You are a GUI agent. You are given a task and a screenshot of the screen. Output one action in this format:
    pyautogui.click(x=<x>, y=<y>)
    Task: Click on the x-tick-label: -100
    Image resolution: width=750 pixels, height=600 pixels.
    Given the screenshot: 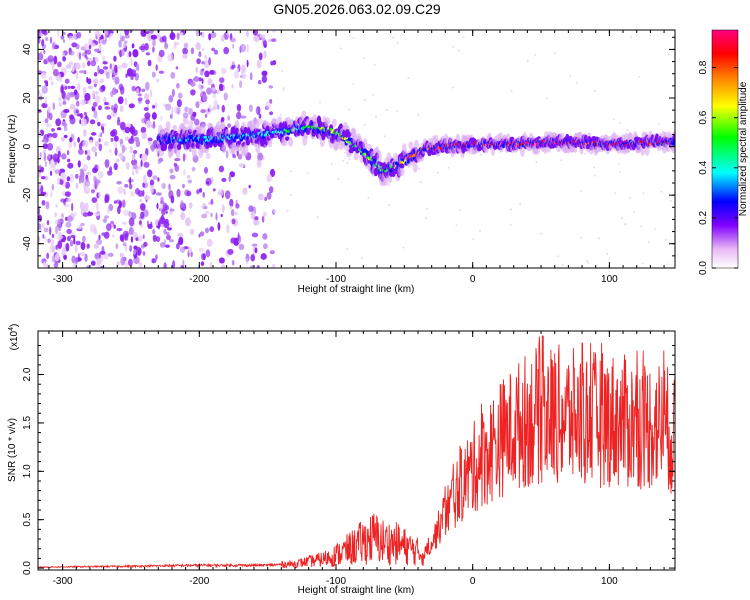 What is the action you would take?
    pyautogui.click(x=336, y=581)
    